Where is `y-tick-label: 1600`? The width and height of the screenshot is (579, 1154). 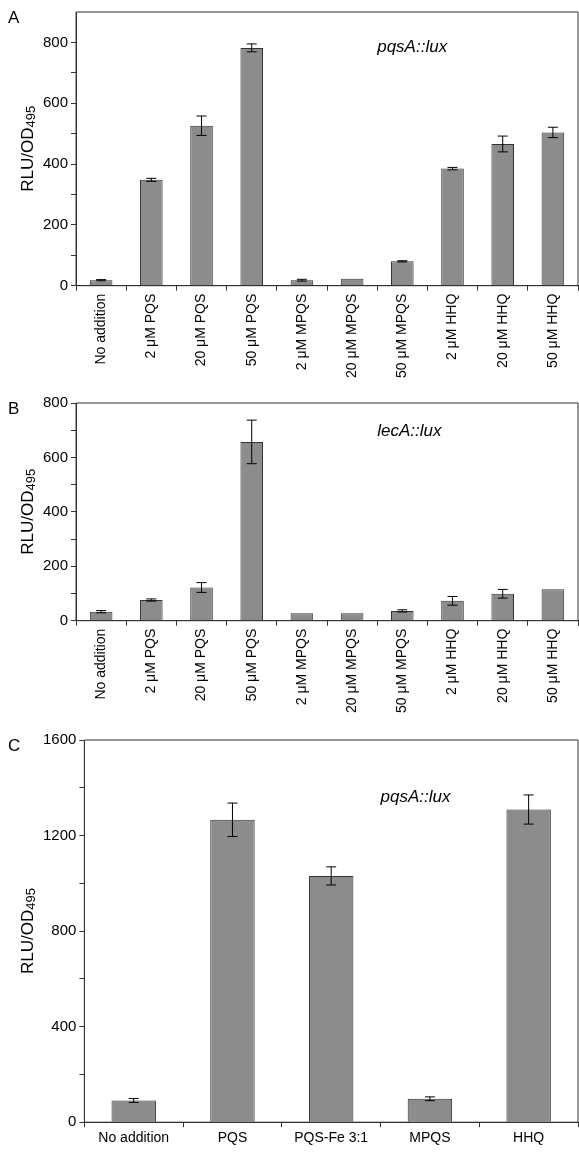
y-tick-label: 1600 is located at coordinates (59, 739).